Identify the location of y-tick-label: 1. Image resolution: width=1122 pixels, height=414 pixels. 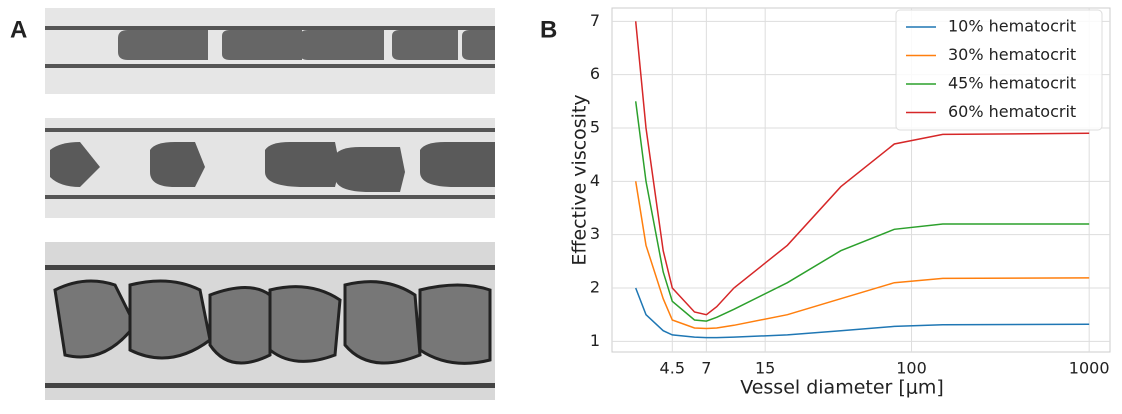
(595, 340).